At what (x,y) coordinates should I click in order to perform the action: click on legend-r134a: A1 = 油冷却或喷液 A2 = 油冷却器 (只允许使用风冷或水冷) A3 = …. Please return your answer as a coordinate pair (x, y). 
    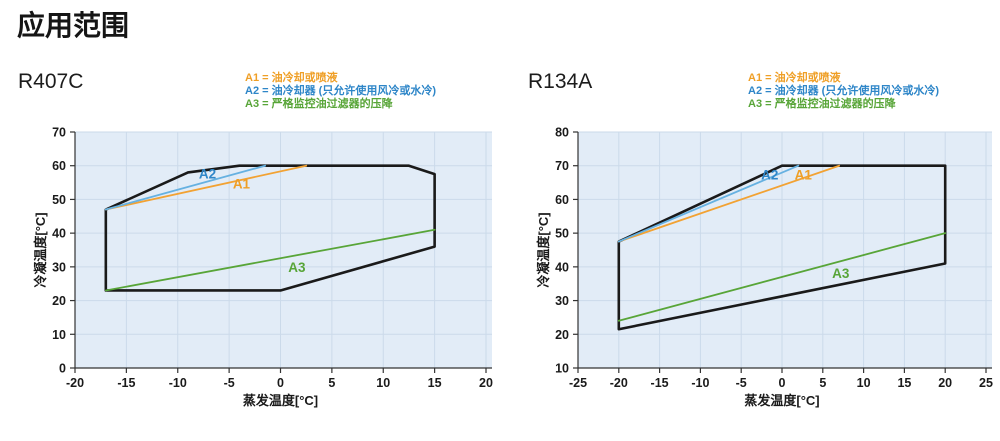
    Looking at the image, I should click on (874, 91).